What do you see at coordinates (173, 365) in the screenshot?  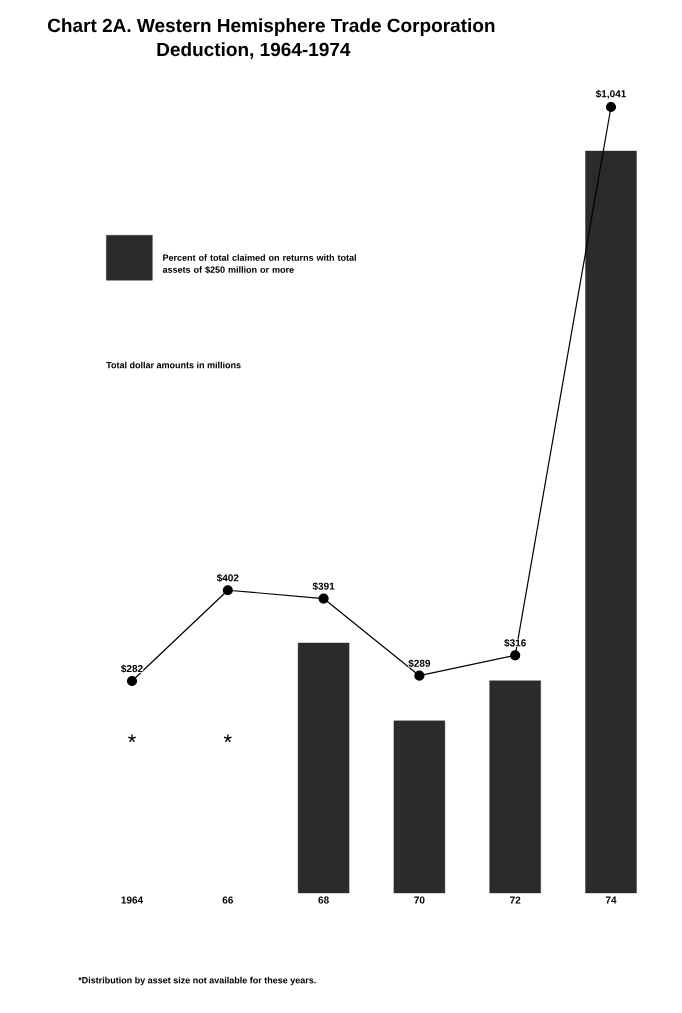 I see `annotation: Total dollar amounts in millions` at bounding box center [173, 365].